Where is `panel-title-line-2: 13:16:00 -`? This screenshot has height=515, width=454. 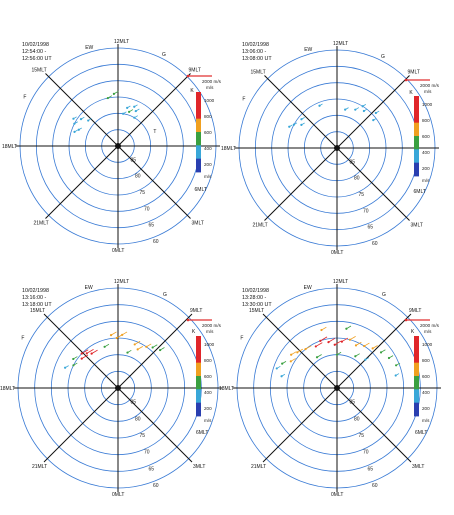
panel-title-line-2: 13:16:00 - is located at coordinates (34, 298).